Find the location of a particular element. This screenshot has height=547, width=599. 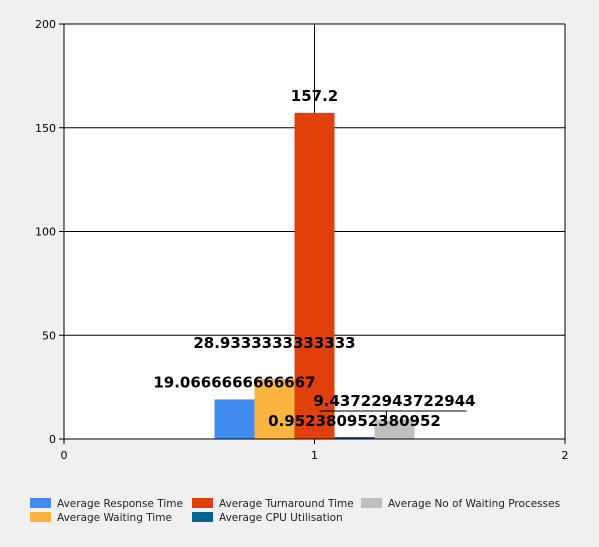

data-label-2: 28.9333333333333 is located at coordinates (274, 343).